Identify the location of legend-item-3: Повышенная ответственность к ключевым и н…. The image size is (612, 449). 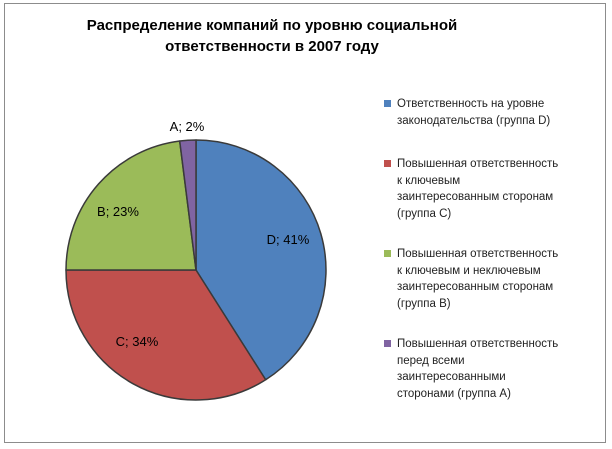
(489, 279).